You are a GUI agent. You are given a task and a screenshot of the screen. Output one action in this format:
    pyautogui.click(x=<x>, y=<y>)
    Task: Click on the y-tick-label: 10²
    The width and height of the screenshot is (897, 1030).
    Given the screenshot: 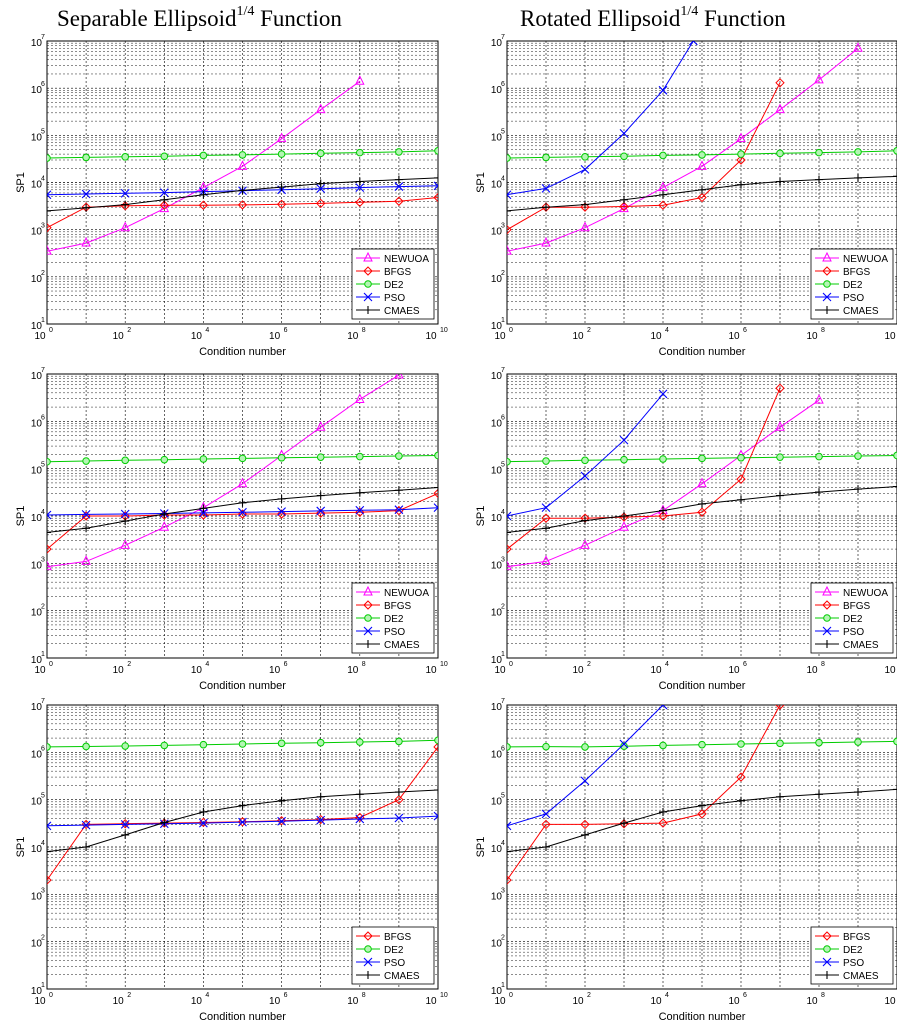 What is the action you would take?
    pyautogui.click(x=498, y=942)
    